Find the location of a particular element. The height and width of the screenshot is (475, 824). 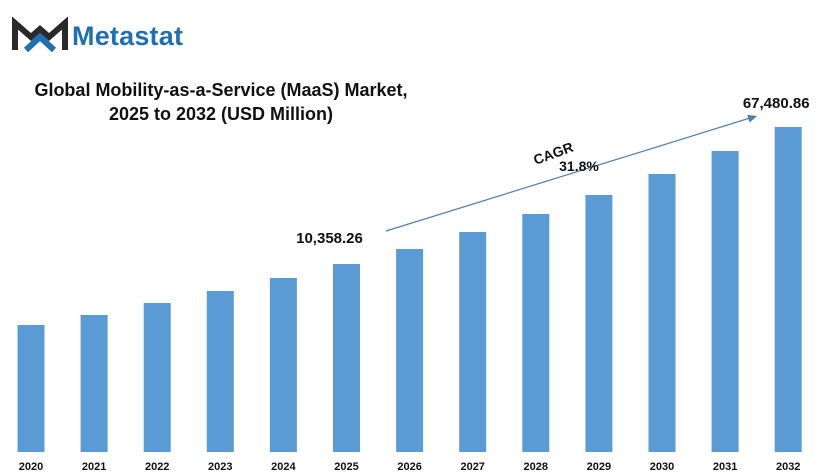

bar-2027 is located at coordinates (473, 342).